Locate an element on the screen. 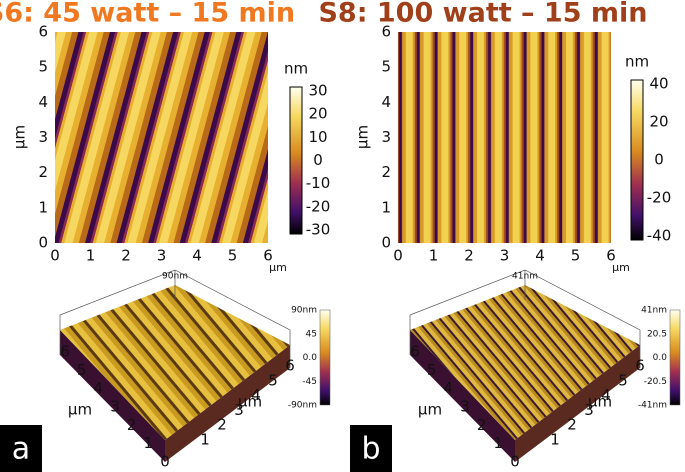 Image resolution: width=685 pixels, height=472 pixels. panel-title: S8: 100 watt – 15 min is located at coordinates (482, 14).